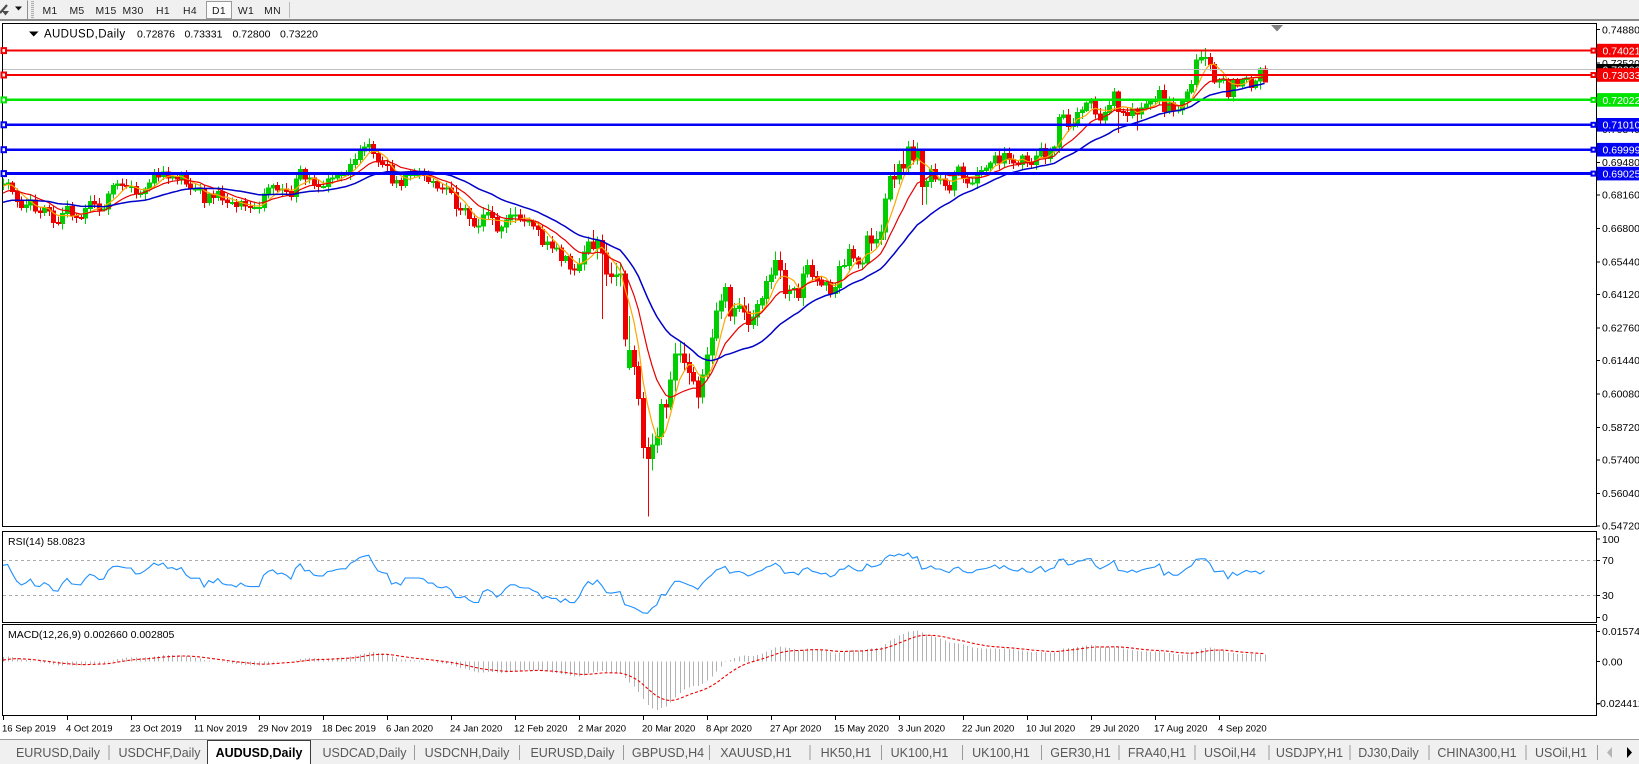 The image size is (1639, 764). What do you see at coordinates (1080, 753) in the screenshot?
I see `svg-text: GER30,H1` at bounding box center [1080, 753].